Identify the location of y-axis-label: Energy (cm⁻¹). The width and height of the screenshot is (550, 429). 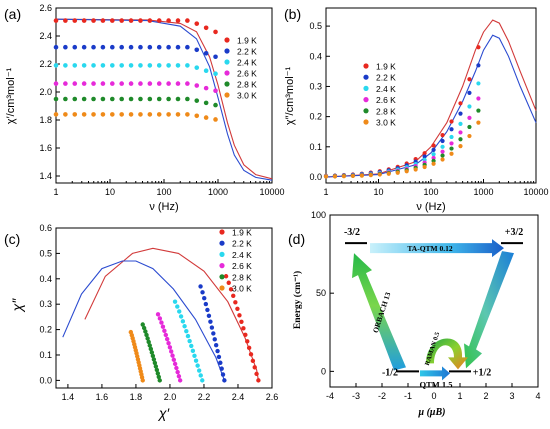
(297, 300).